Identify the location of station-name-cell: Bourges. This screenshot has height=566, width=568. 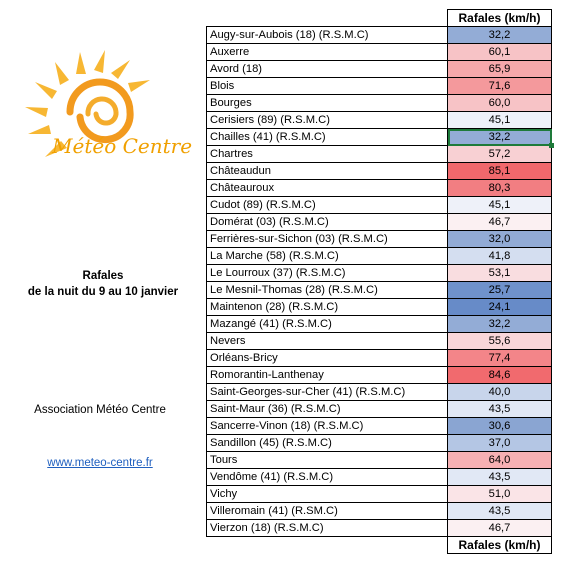
(327, 103).